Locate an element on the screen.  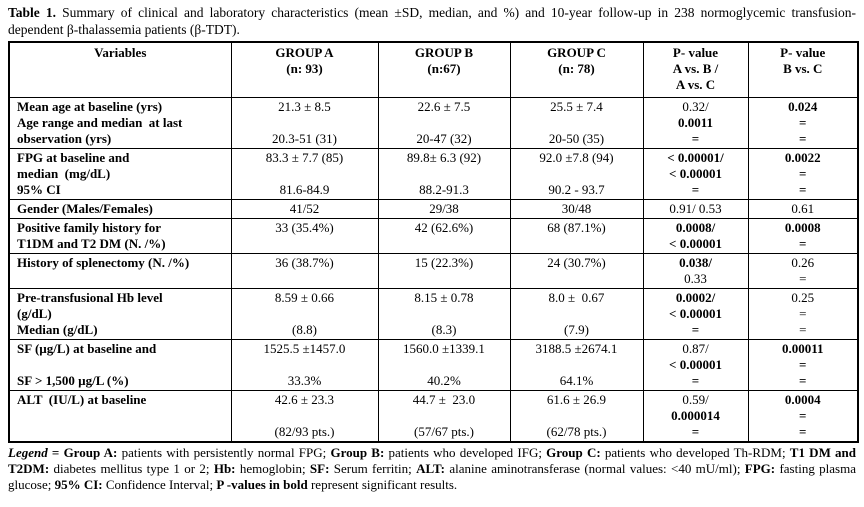
cell-col-group-c: 68 (87.1%) is located at coordinates (576, 236).